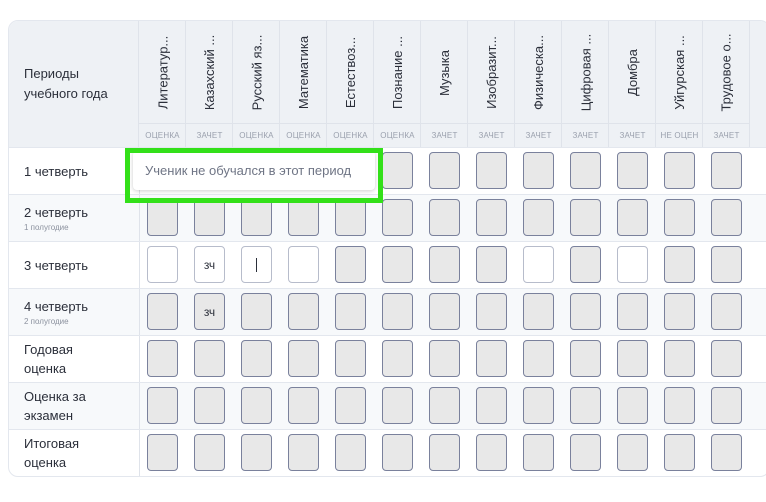 The height and width of the screenshot is (502, 766). I want to click on periods-header: Периоды учебного года, so click(74, 84).